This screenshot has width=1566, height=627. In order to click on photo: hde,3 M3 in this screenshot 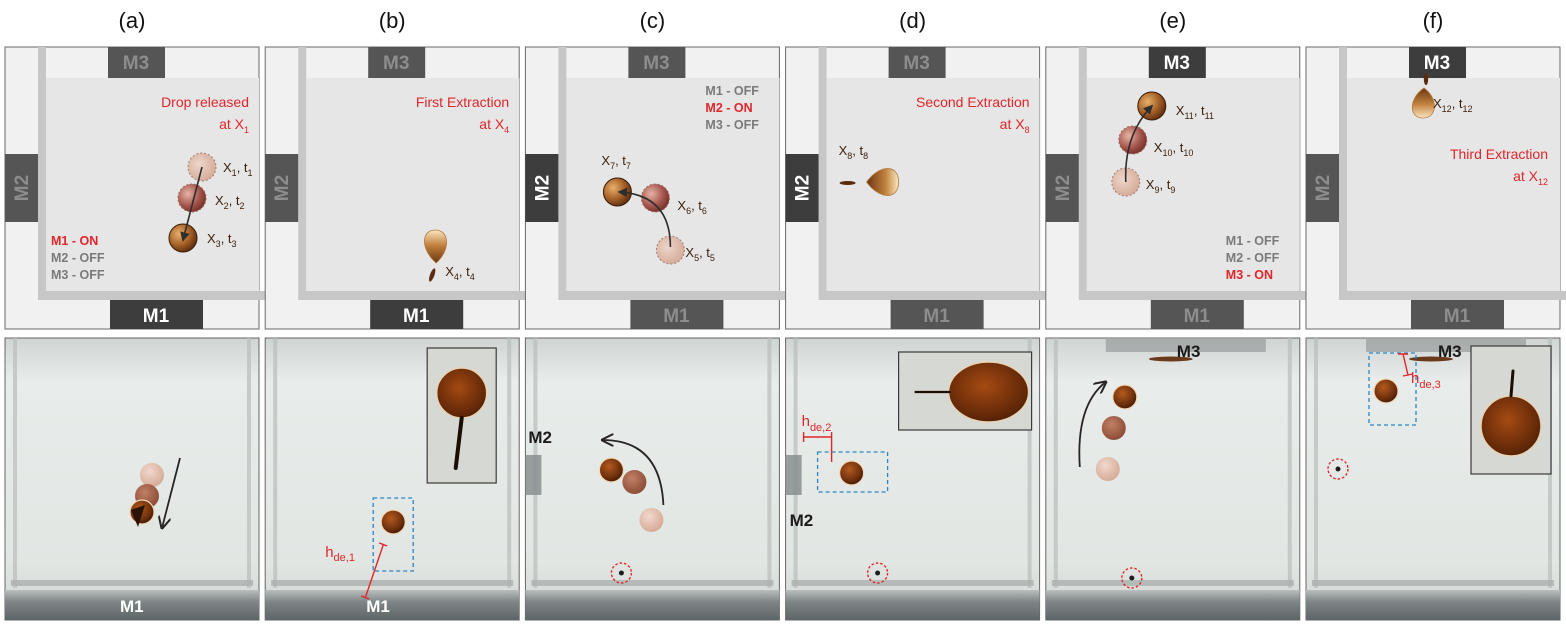, I will do `click(1433, 479)`.